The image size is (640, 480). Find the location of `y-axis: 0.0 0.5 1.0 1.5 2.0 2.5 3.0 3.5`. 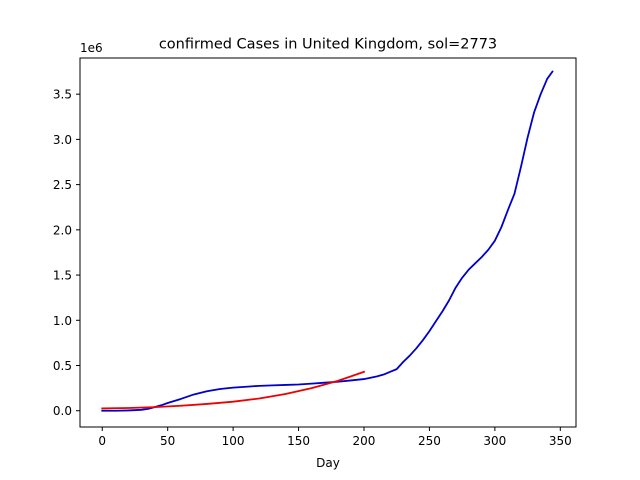

y-axis: 0.0 0.5 1.0 1.5 2.0 2.5 3.0 3.5 is located at coordinates (66, 253).